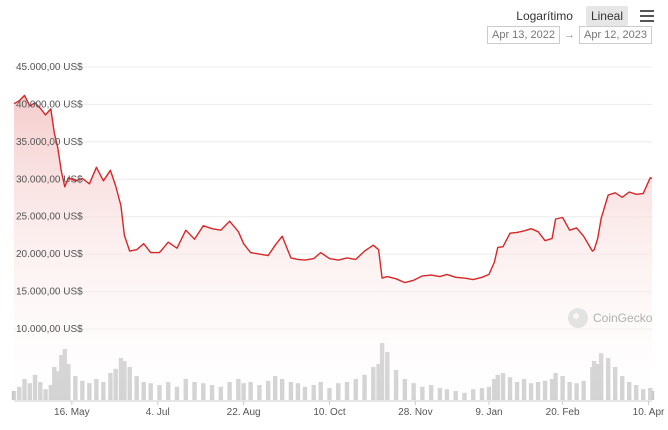 This screenshot has height=430, width=668. I want to click on y-tick-label: 40.000,00 US$, so click(49, 104).